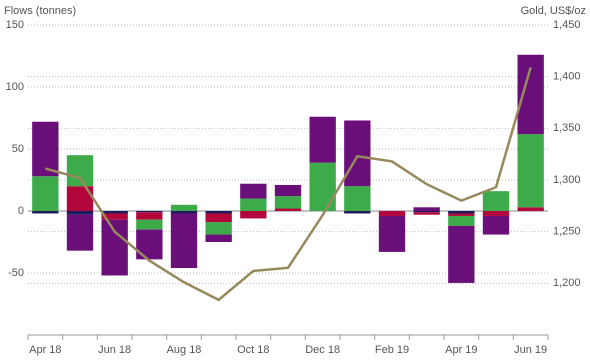 The image size is (590, 364). What do you see at coordinates (15, 25) in the screenshot?
I see `y-tick-label: 150` at bounding box center [15, 25].